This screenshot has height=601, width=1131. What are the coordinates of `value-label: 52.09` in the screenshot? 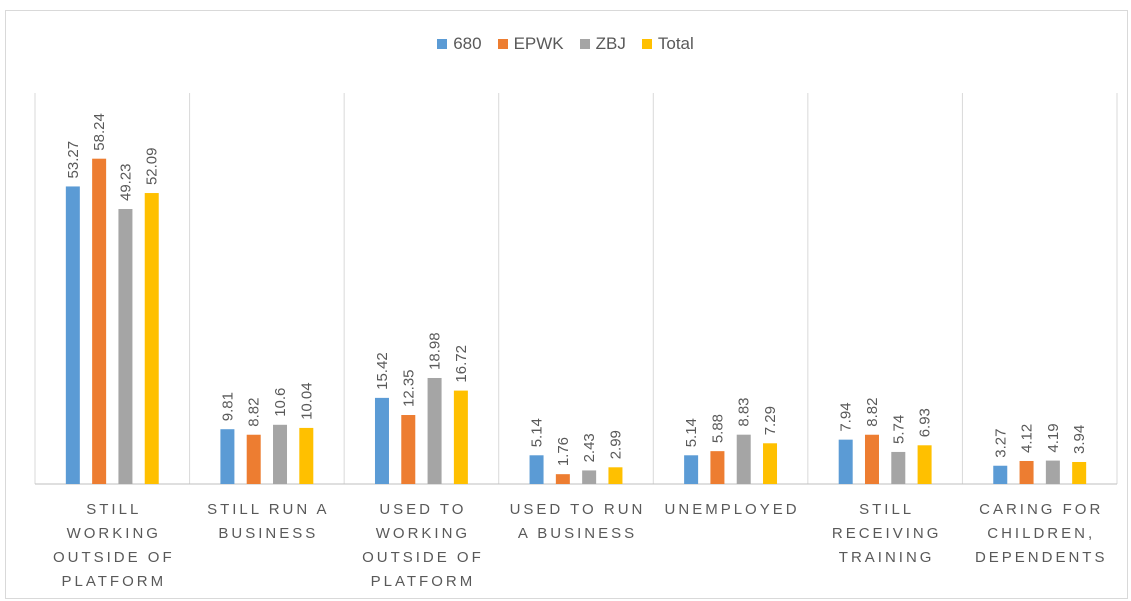 It's located at (152, 166).